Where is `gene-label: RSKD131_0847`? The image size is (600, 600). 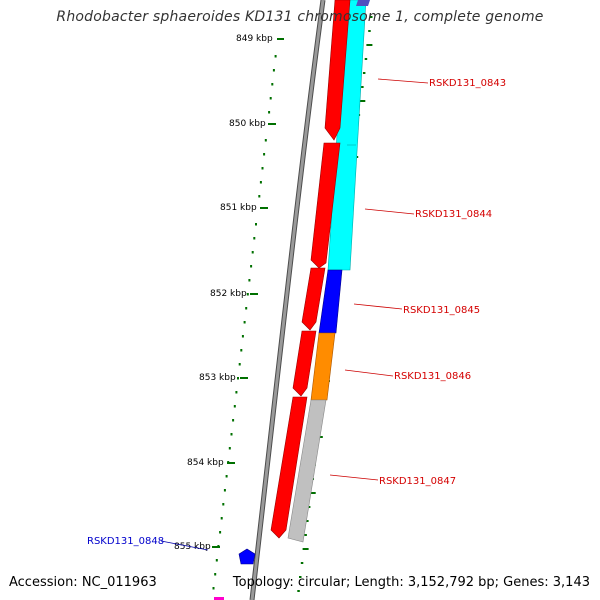
gene-label: RSKD131_0847 is located at coordinates (417, 481).